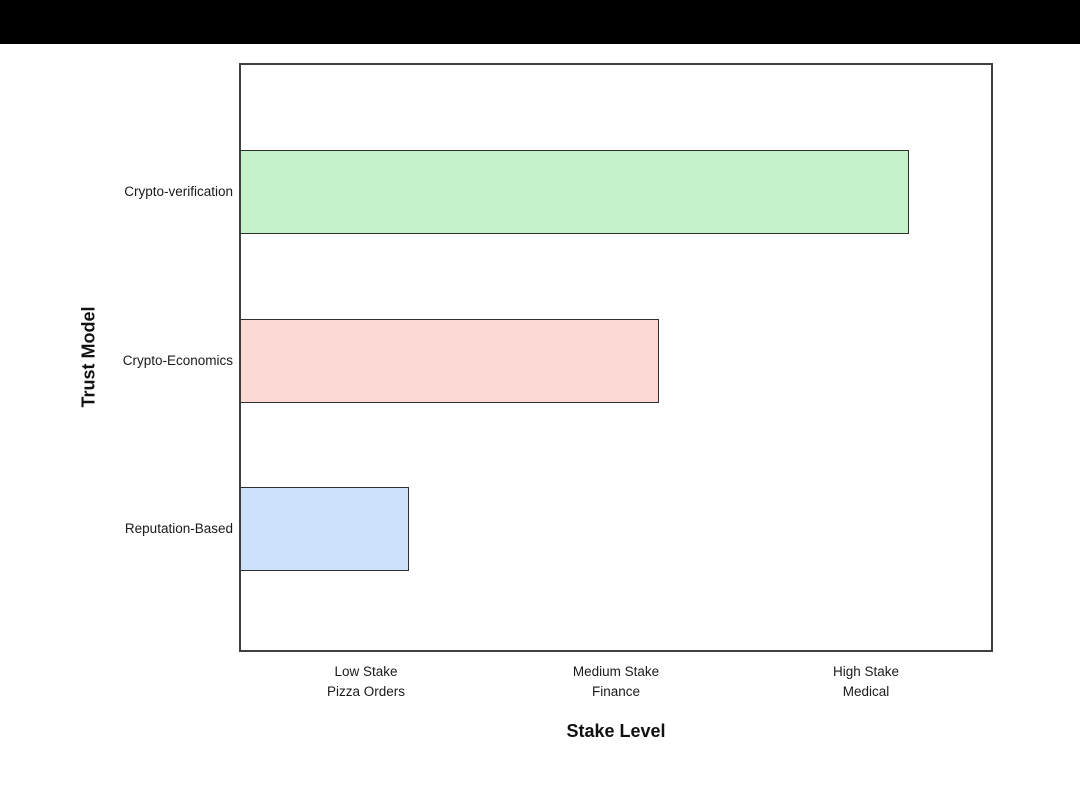 This screenshot has width=1080, height=788. Describe the element at coordinates (366, 682) in the screenshot. I see `xtick-label-low-stake: Low Stake Pizza Orders` at that location.